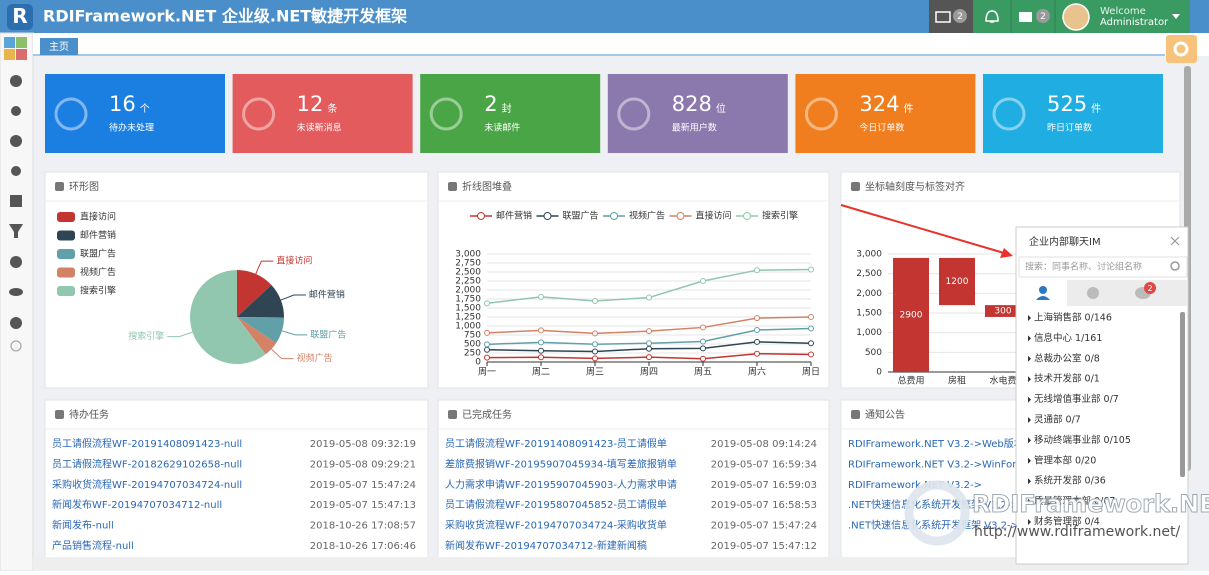 This screenshot has width=1209, height=575. I want to click on username: Administrator, so click(1134, 22).